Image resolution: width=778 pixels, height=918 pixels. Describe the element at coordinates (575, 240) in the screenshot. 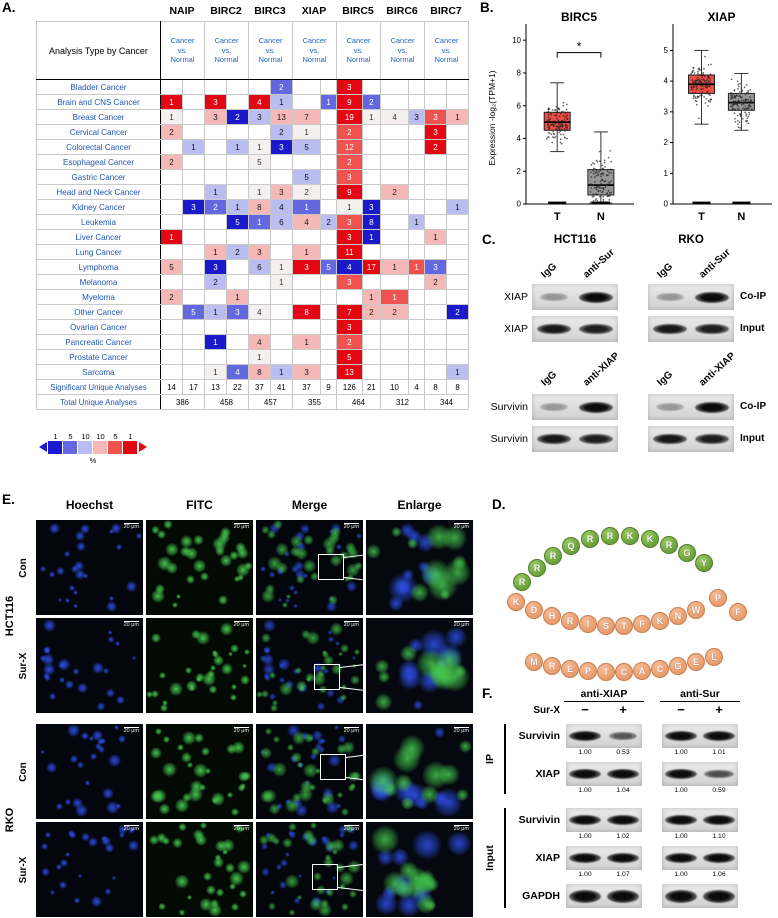

I see `cell-line-header: HCT116` at that location.